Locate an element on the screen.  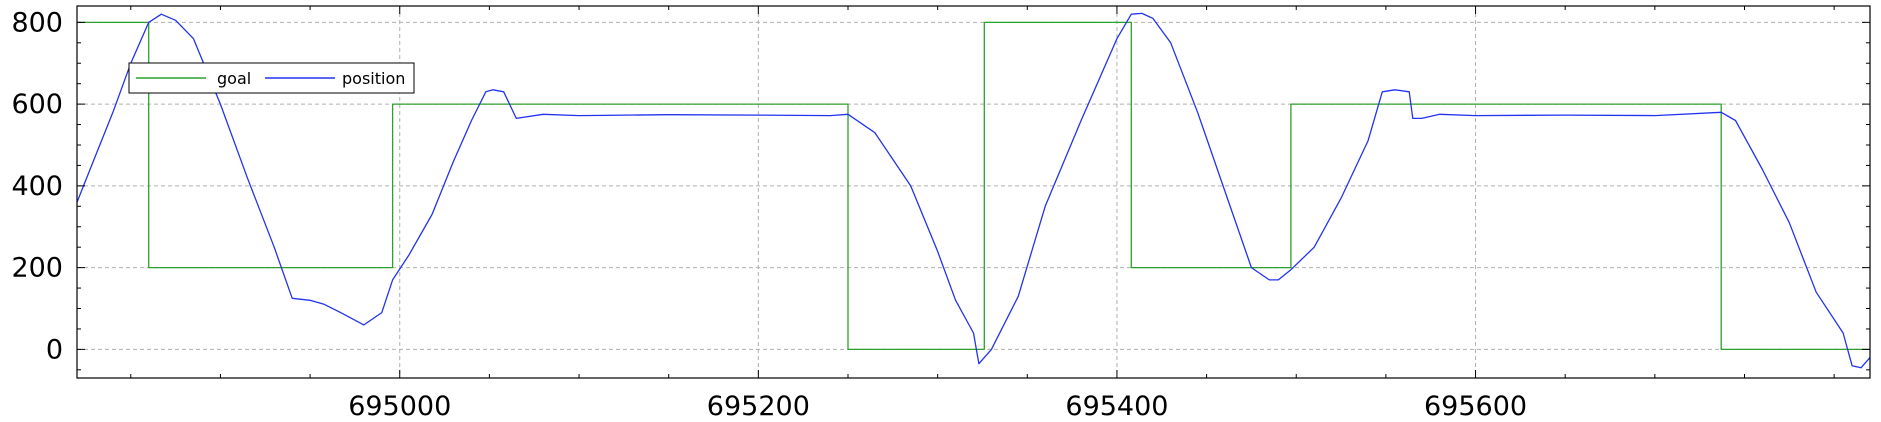
x-tick-label: 695600 is located at coordinates (1475, 406).